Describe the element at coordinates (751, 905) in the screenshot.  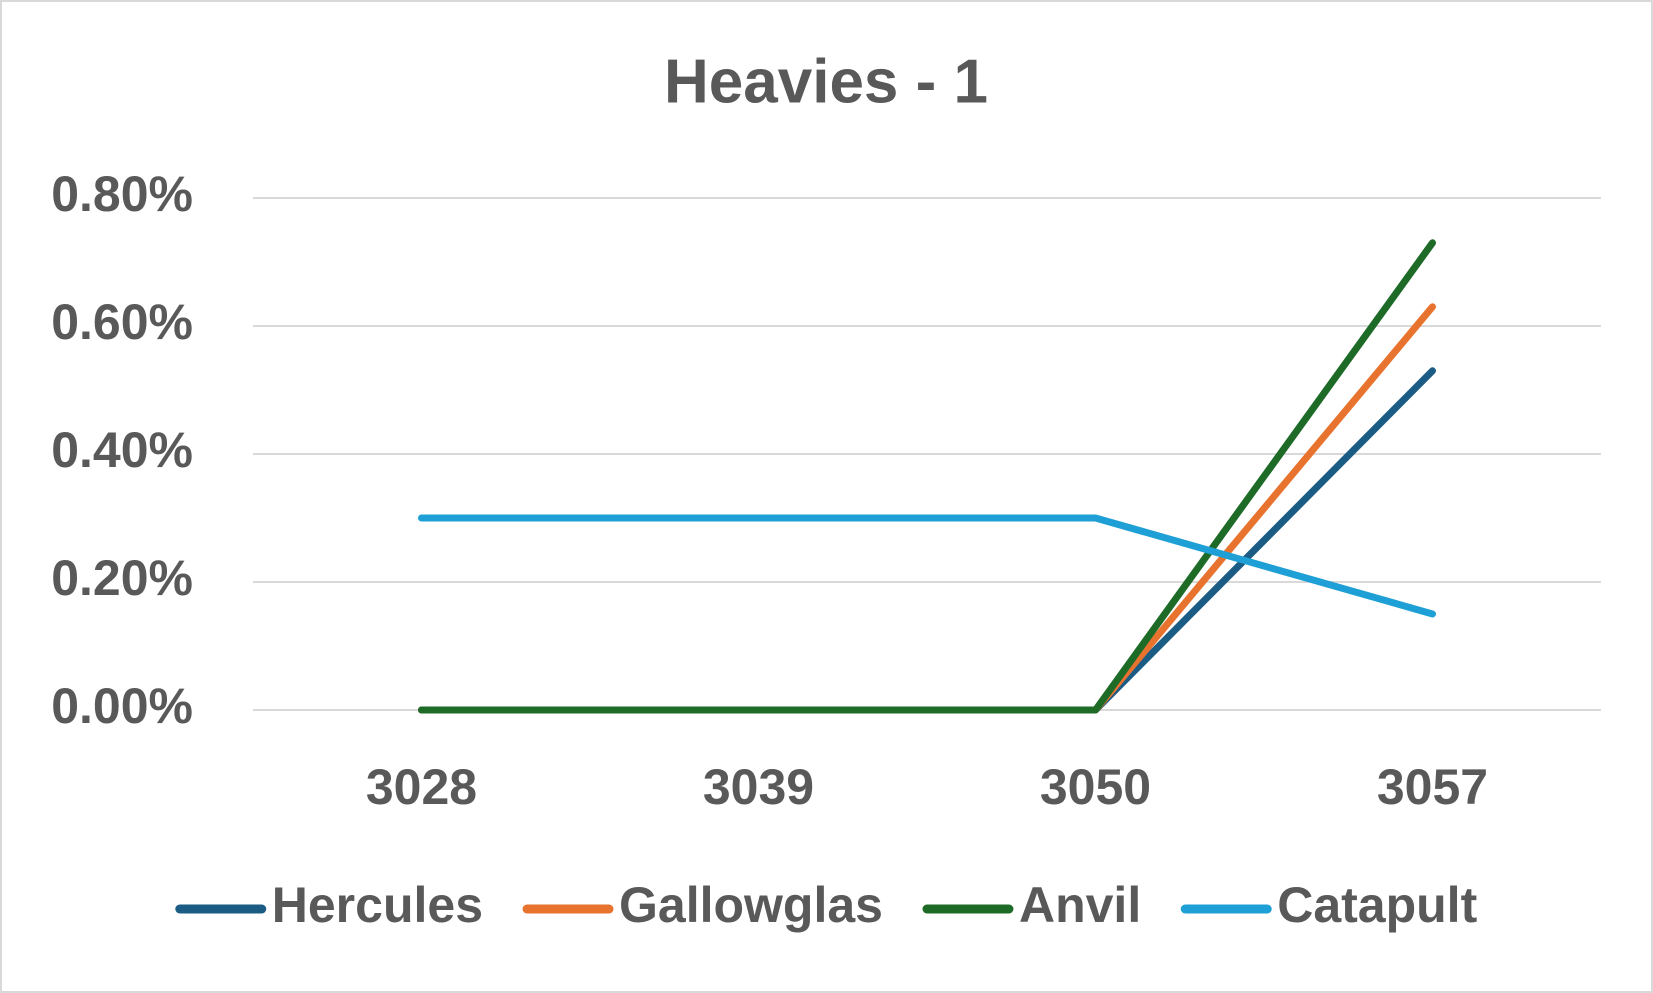
I see `legend-label: Gallowglas` at that location.